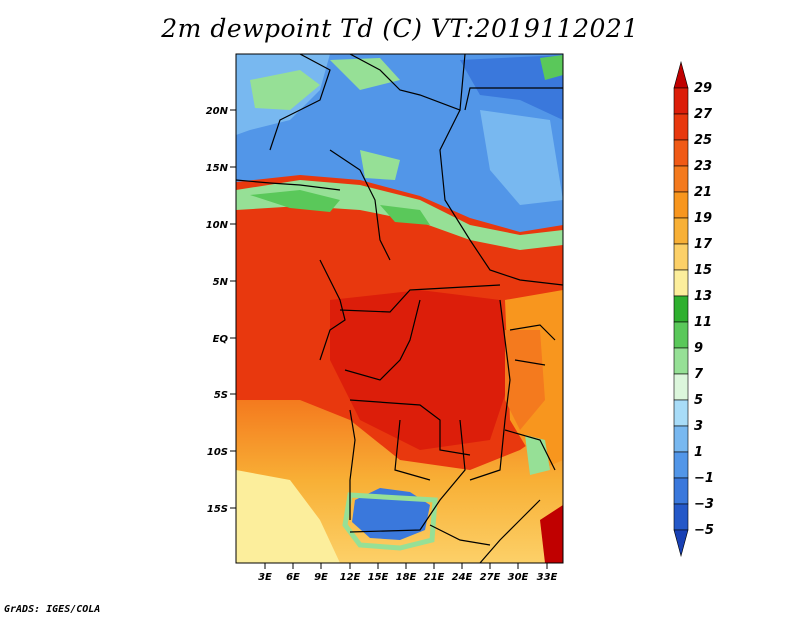 This screenshot has width=800, height=618. I want to click on lat-label: 10S, so click(217, 452).